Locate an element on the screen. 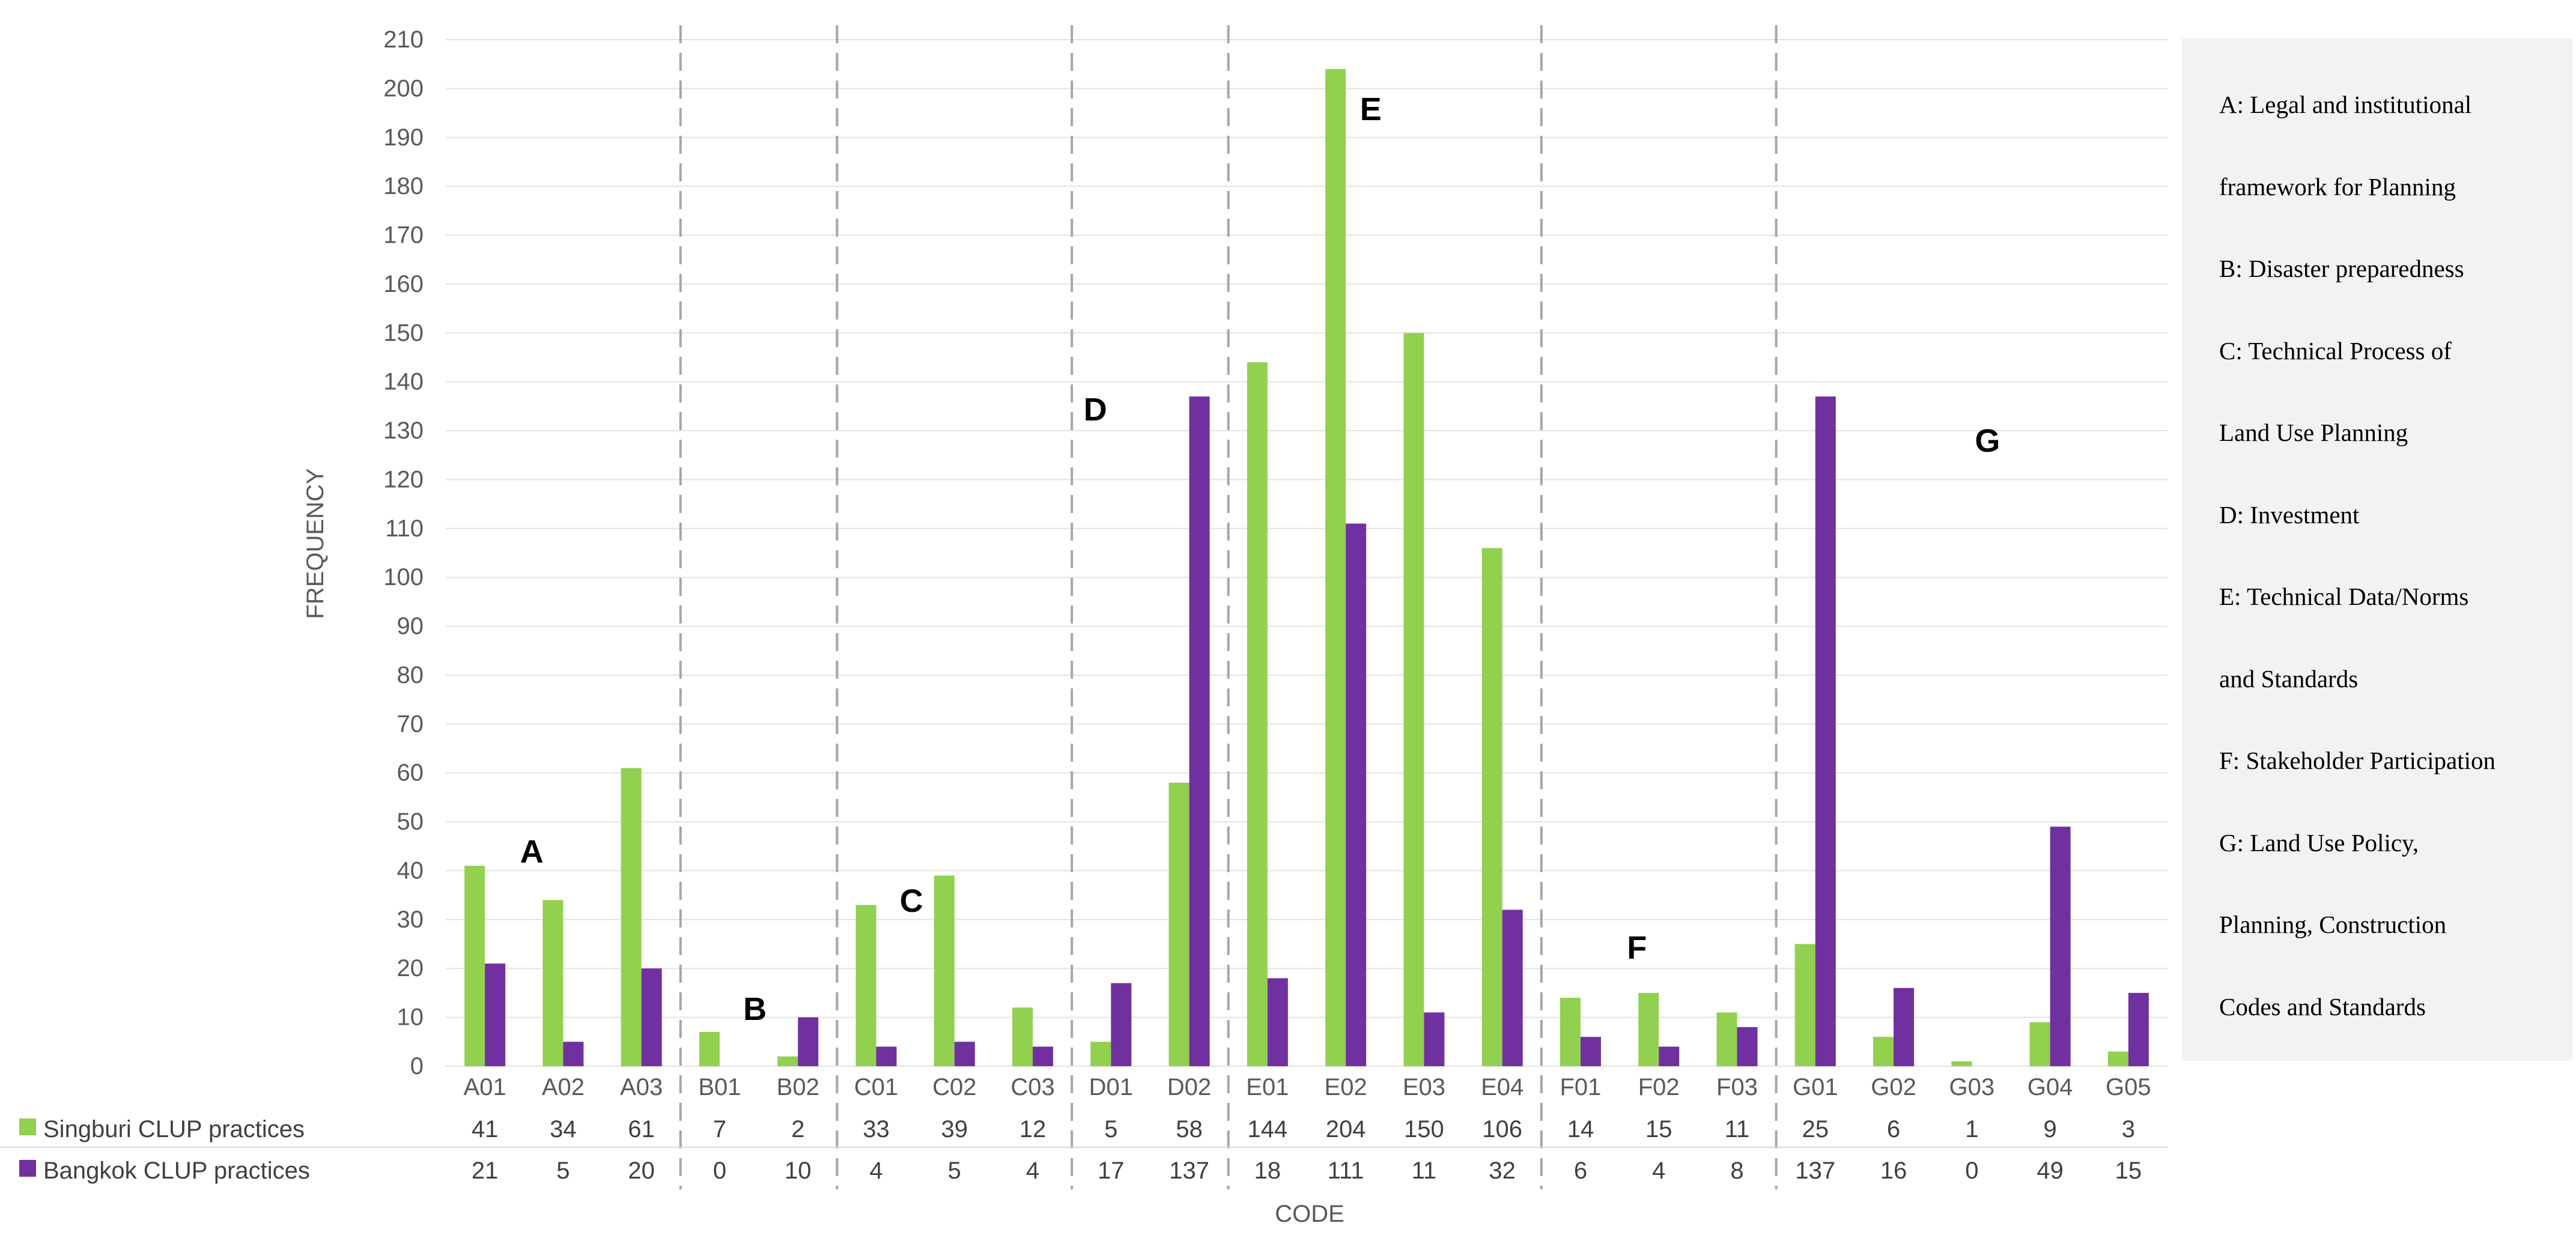 Image resolution: width=2576 pixels, height=1241 pixels. group-label-e: E is located at coordinates (1371, 109).